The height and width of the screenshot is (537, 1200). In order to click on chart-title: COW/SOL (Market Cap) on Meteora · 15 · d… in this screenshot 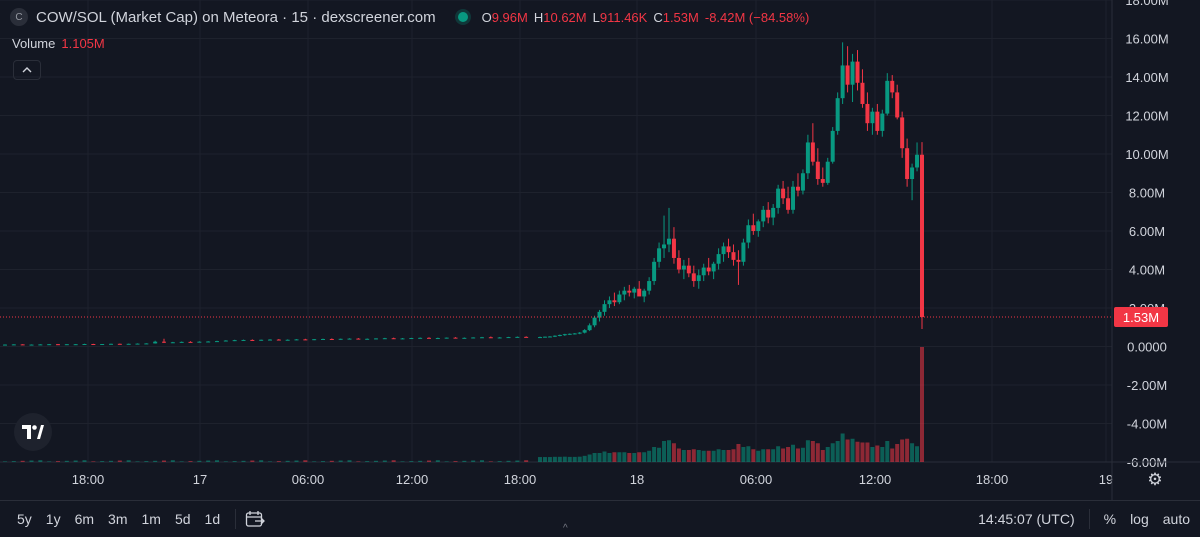, I will do `click(236, 17)`.